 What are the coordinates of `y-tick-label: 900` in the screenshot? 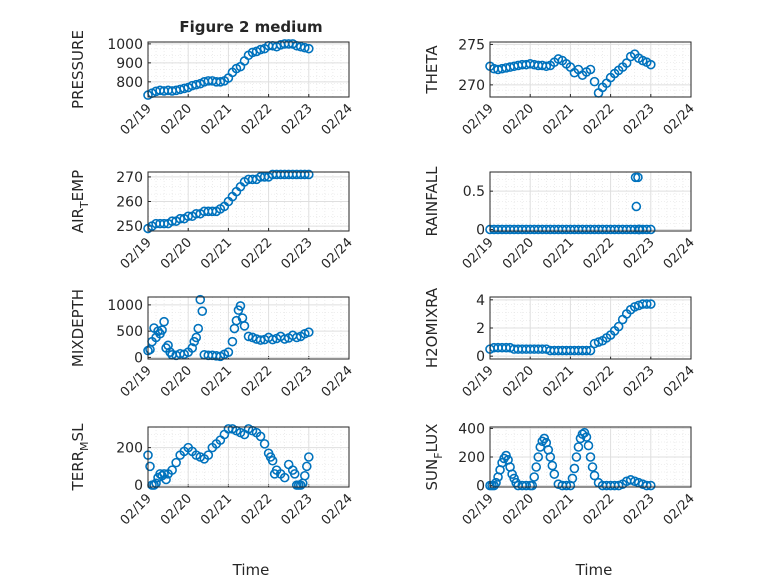 It's located at (129, 64).